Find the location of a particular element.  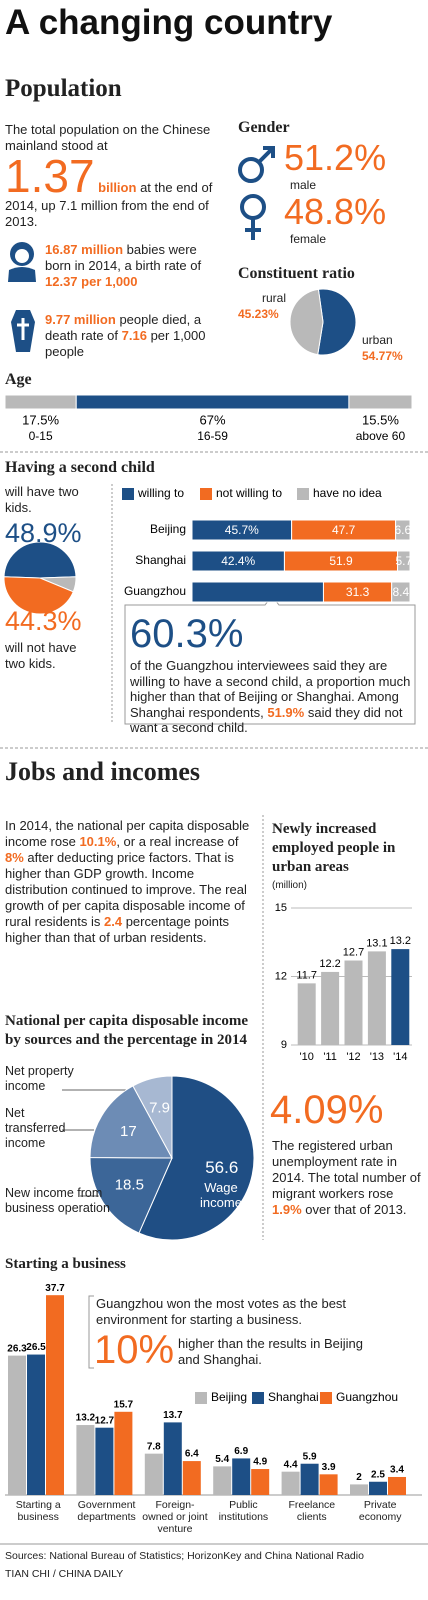

highlight: 7.16 is located at coordinates (134, 335).